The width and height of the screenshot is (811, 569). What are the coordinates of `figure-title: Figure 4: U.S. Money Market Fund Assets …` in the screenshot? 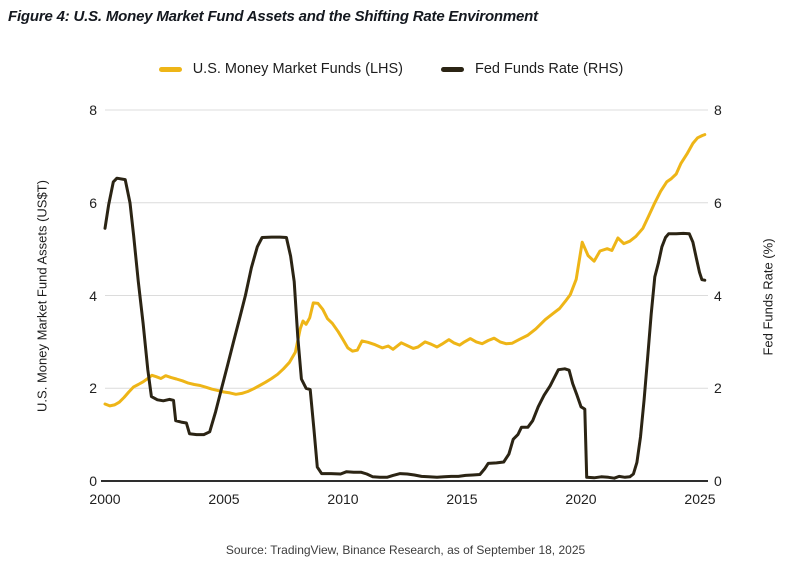 It's located at (273, 16).